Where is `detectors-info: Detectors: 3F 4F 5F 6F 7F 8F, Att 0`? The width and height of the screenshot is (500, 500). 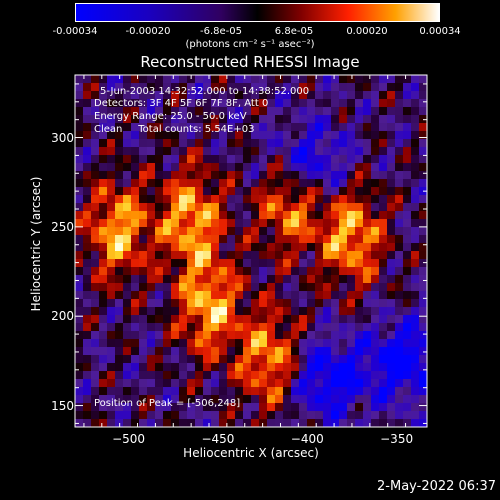 detectors-info: Detectors: 3F 4F 5F 6F 7F 8F, Att 0 is located at coordinates (181, 103).